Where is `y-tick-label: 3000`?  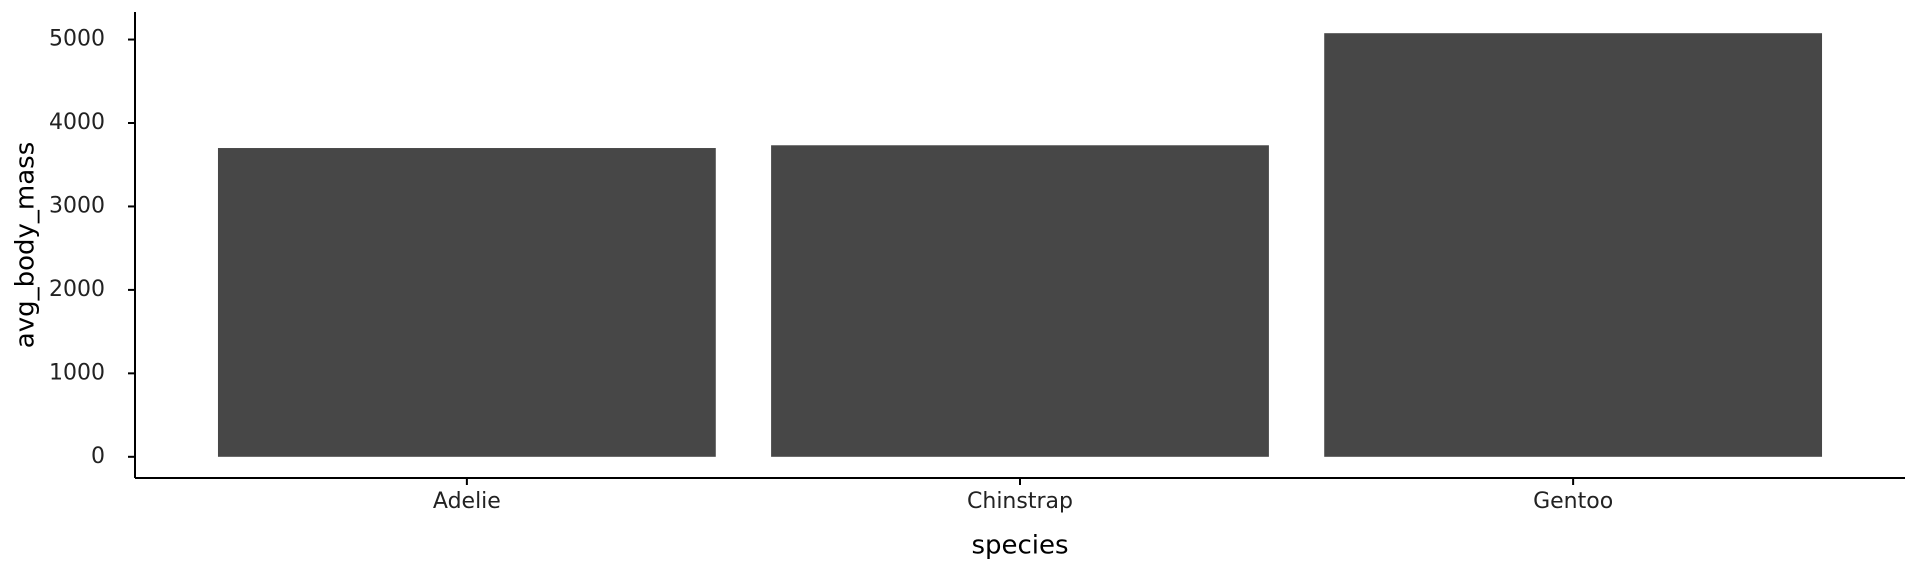 y-tick-label: 3000 is located at coordinates (77, 205).